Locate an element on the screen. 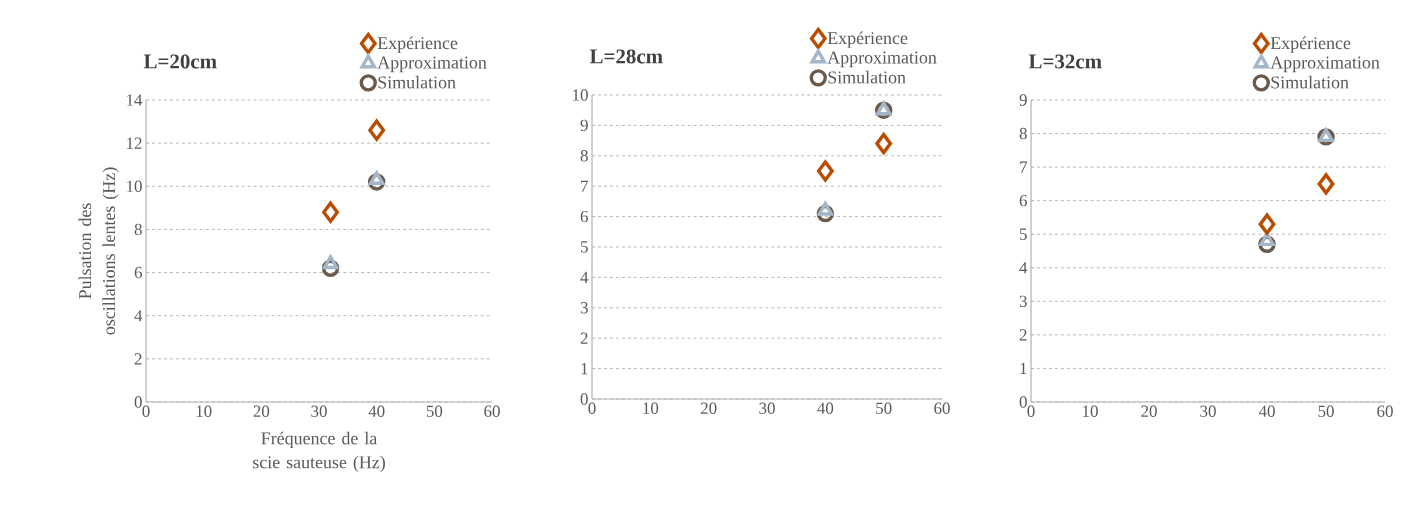 The image size is (1407, 517). x-axis-title: Fréquence de la scie sauteuse (Hz) is located at coordinates (319, 451).